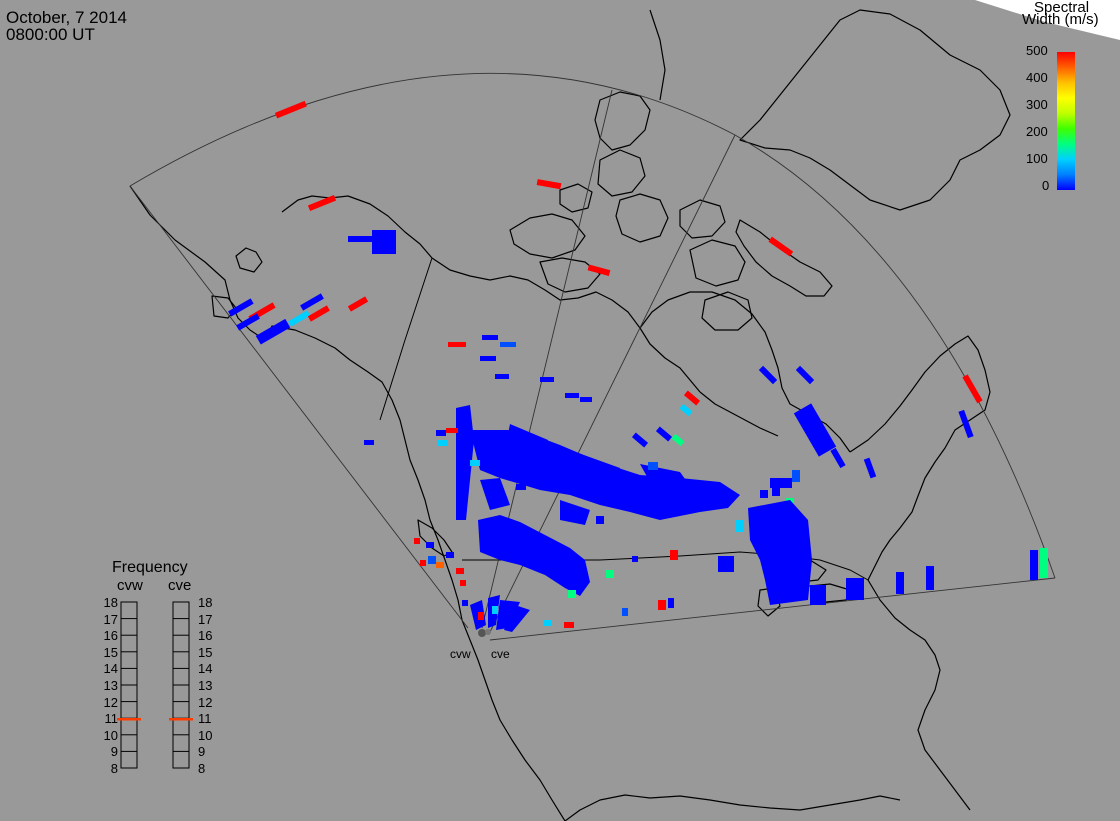 The height and width of the screenshot is (821, 1120). What do you see at coordinates (1060, 19) in the screenshot?
I see `colorbar-unit: Width (m/s)` at bounding box center [1060, 19].